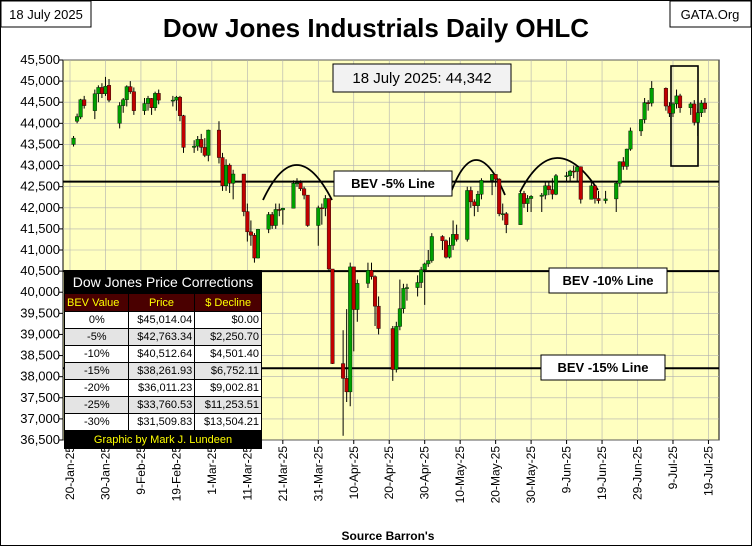 This screenshot has width=752, height=546. Describe the element at coordinates (105, 473) in the screenshot. I see `x-tick-label: 30-Jan-25` at that location.